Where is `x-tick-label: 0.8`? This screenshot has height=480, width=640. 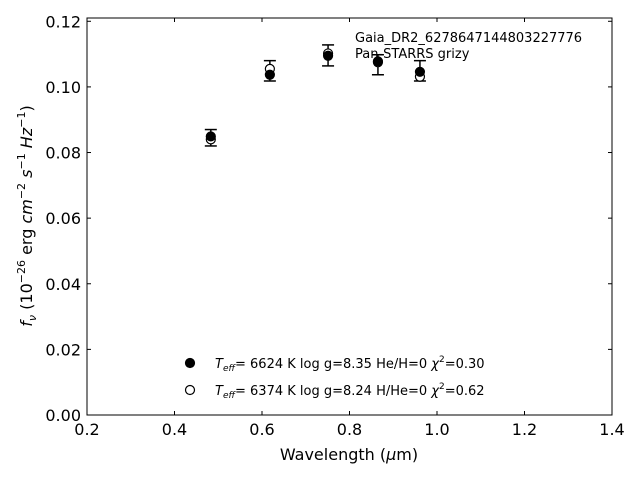 x-tick-label: 0.8 is located at coordinates (349, 429).